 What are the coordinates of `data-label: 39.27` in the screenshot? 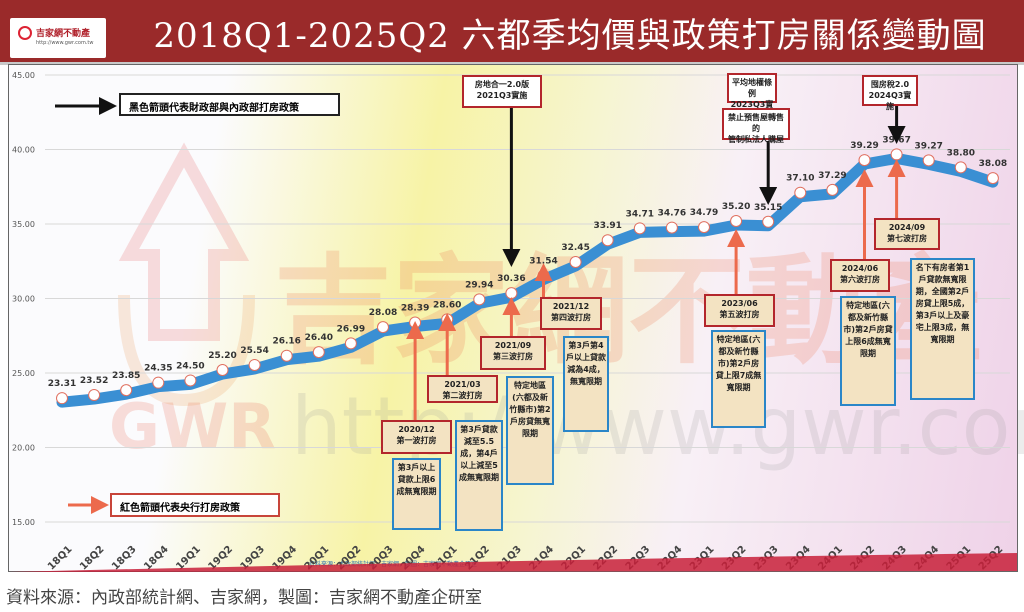 It's located at (928, 146).